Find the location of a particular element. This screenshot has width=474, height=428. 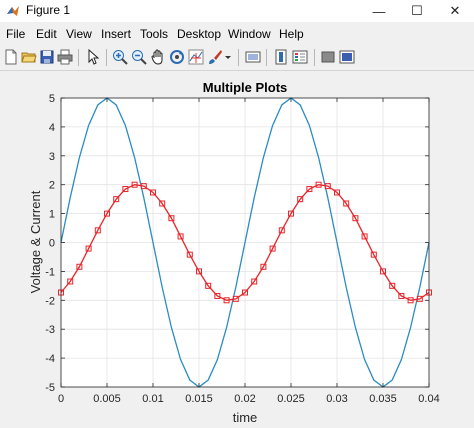

x-tick-label: 0.02 is located at coordinates (244, 399).